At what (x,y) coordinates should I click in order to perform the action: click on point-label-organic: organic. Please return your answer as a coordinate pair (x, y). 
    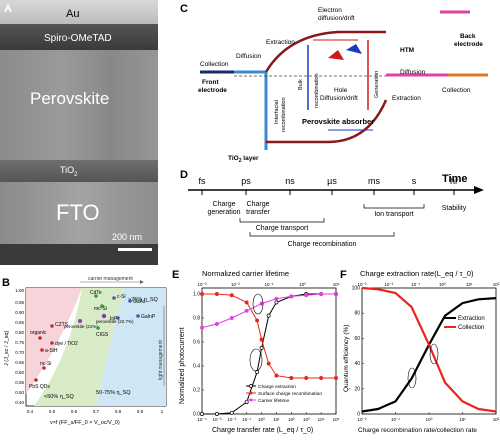
    Looking at the image, I should click on (38, 333).